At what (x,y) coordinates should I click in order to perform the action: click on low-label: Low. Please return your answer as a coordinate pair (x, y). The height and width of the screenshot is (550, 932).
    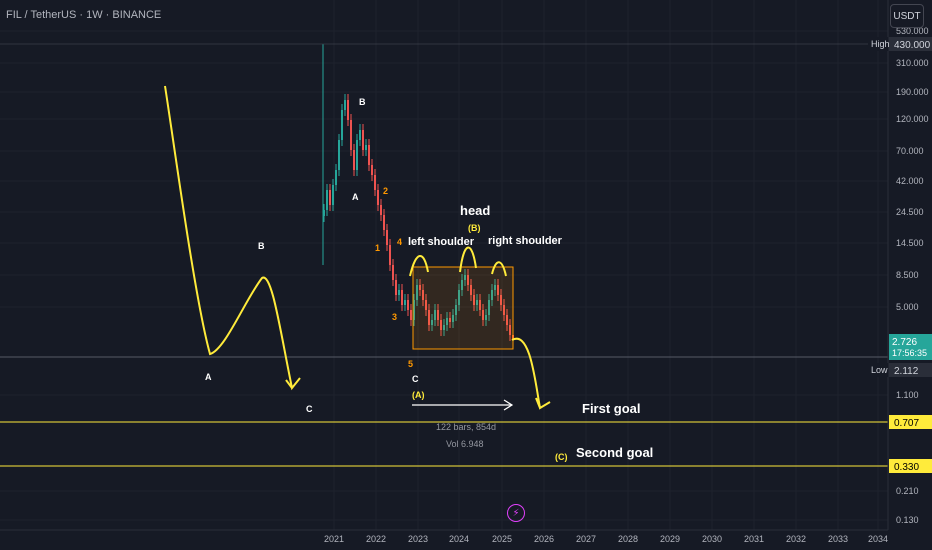
    Looking at the image, I should click on (879, 370).